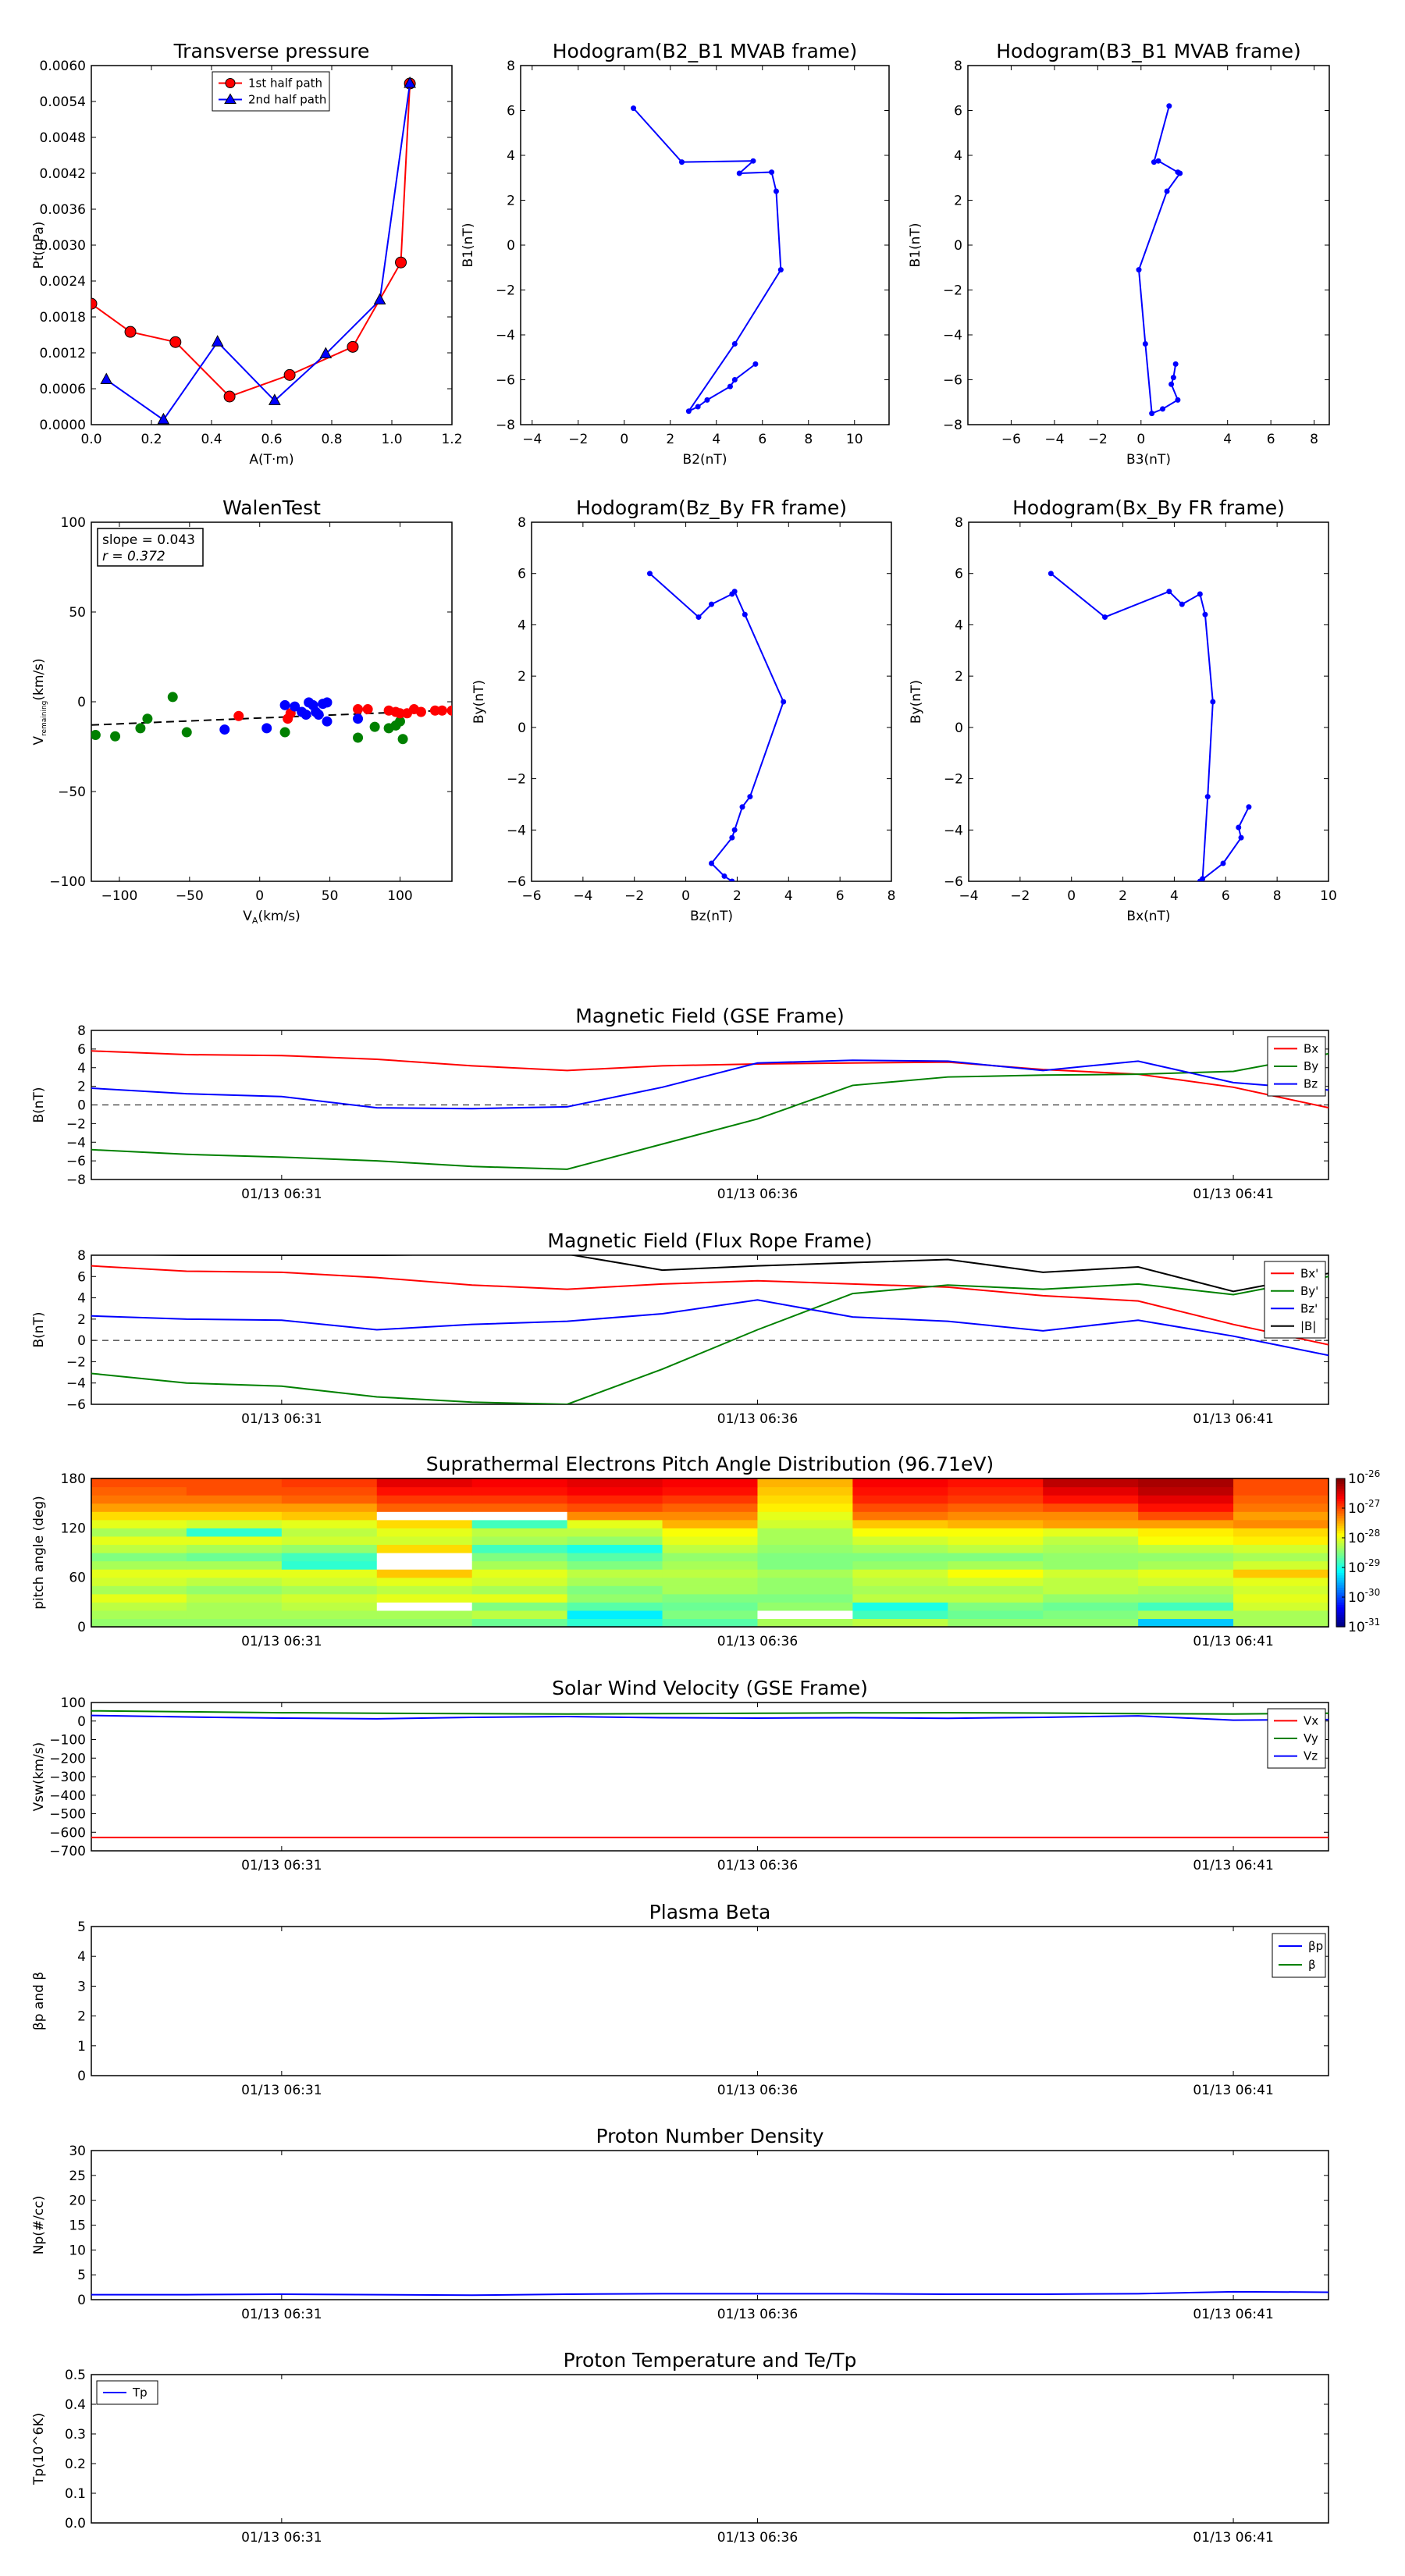 The width and height of the screenshot is (1405, 2576). What do you see at coordinates (63, 425) in the screenshot?
I see `y-tick-label: 0.0000` at bounding box center [63, 425].